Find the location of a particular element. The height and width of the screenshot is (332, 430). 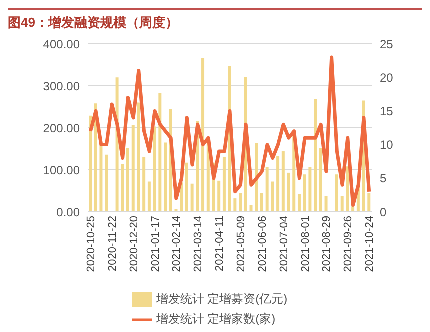

x-tick-label: 2021-04-11 is located at coordinates (220, 244).